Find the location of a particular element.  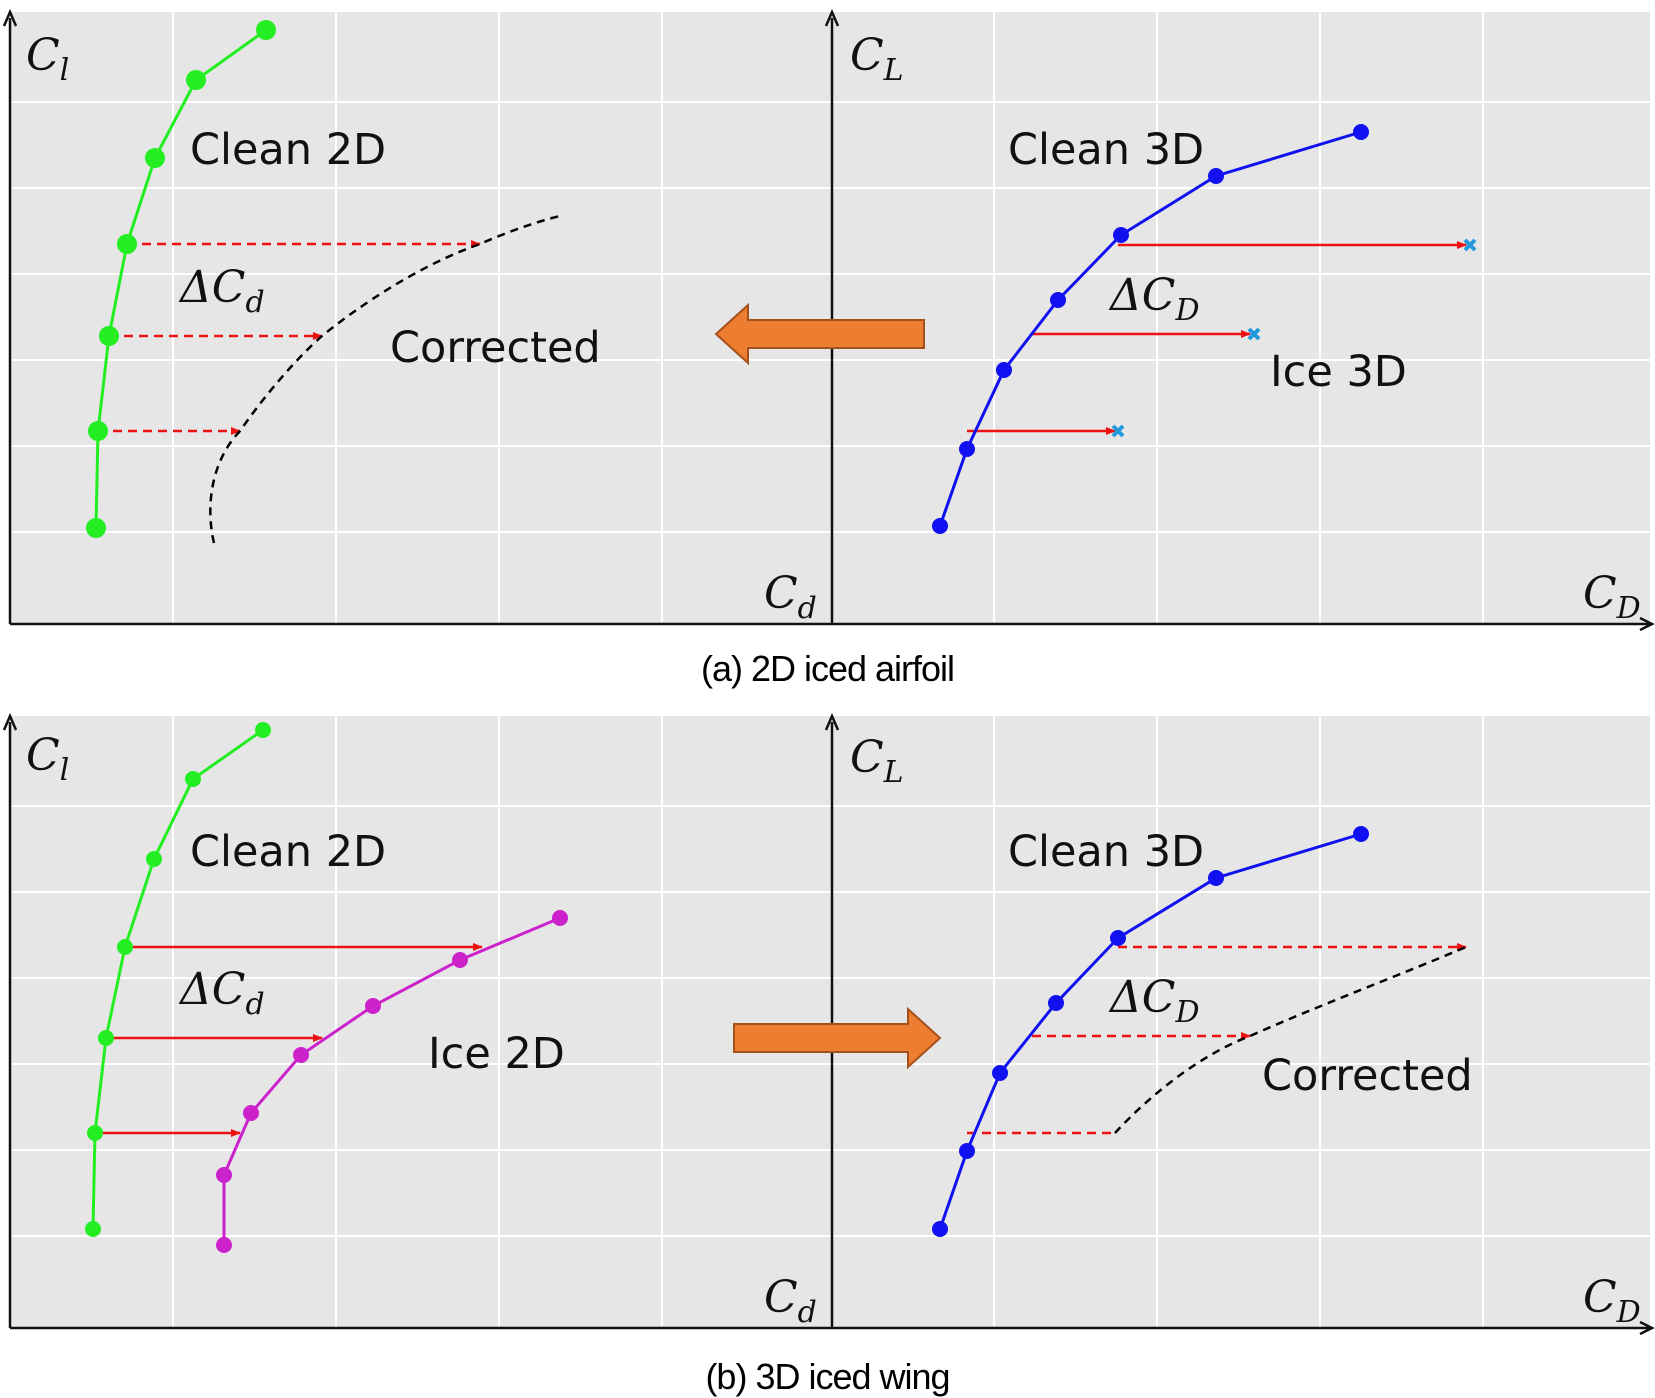

delta-arrows-b-left is located at coordinates (289, 1040).